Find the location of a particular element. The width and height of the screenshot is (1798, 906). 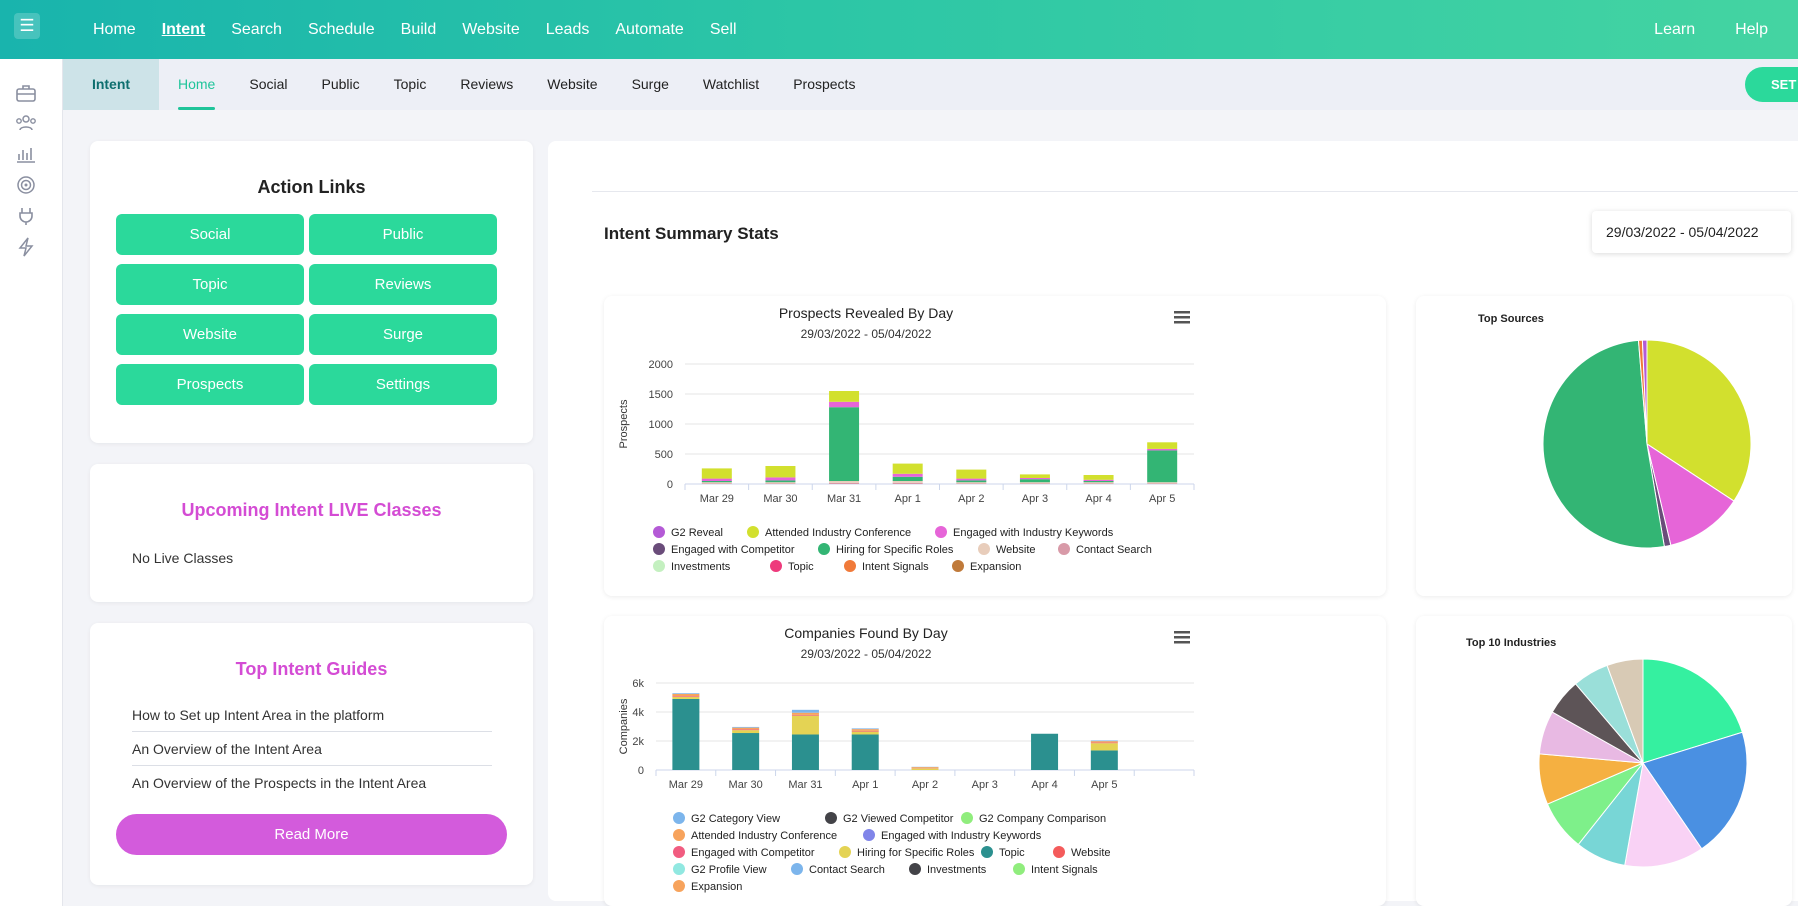

target-icon is located at coordinates (26, 185).